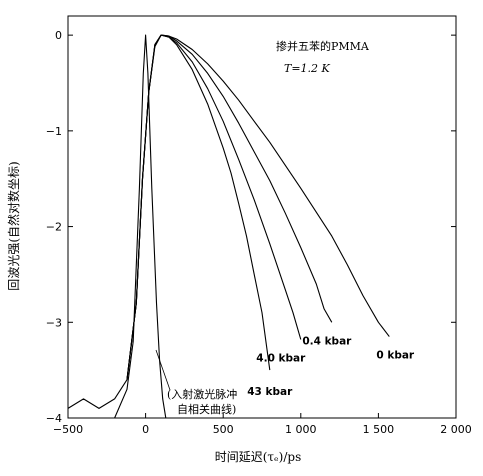 Image resolution: width=483 pixels, height=476 pixels. Describe the element at coordinates (206, 409) in the screenshot. I see `laser-note-line2: 自相关曲线)` at that location.